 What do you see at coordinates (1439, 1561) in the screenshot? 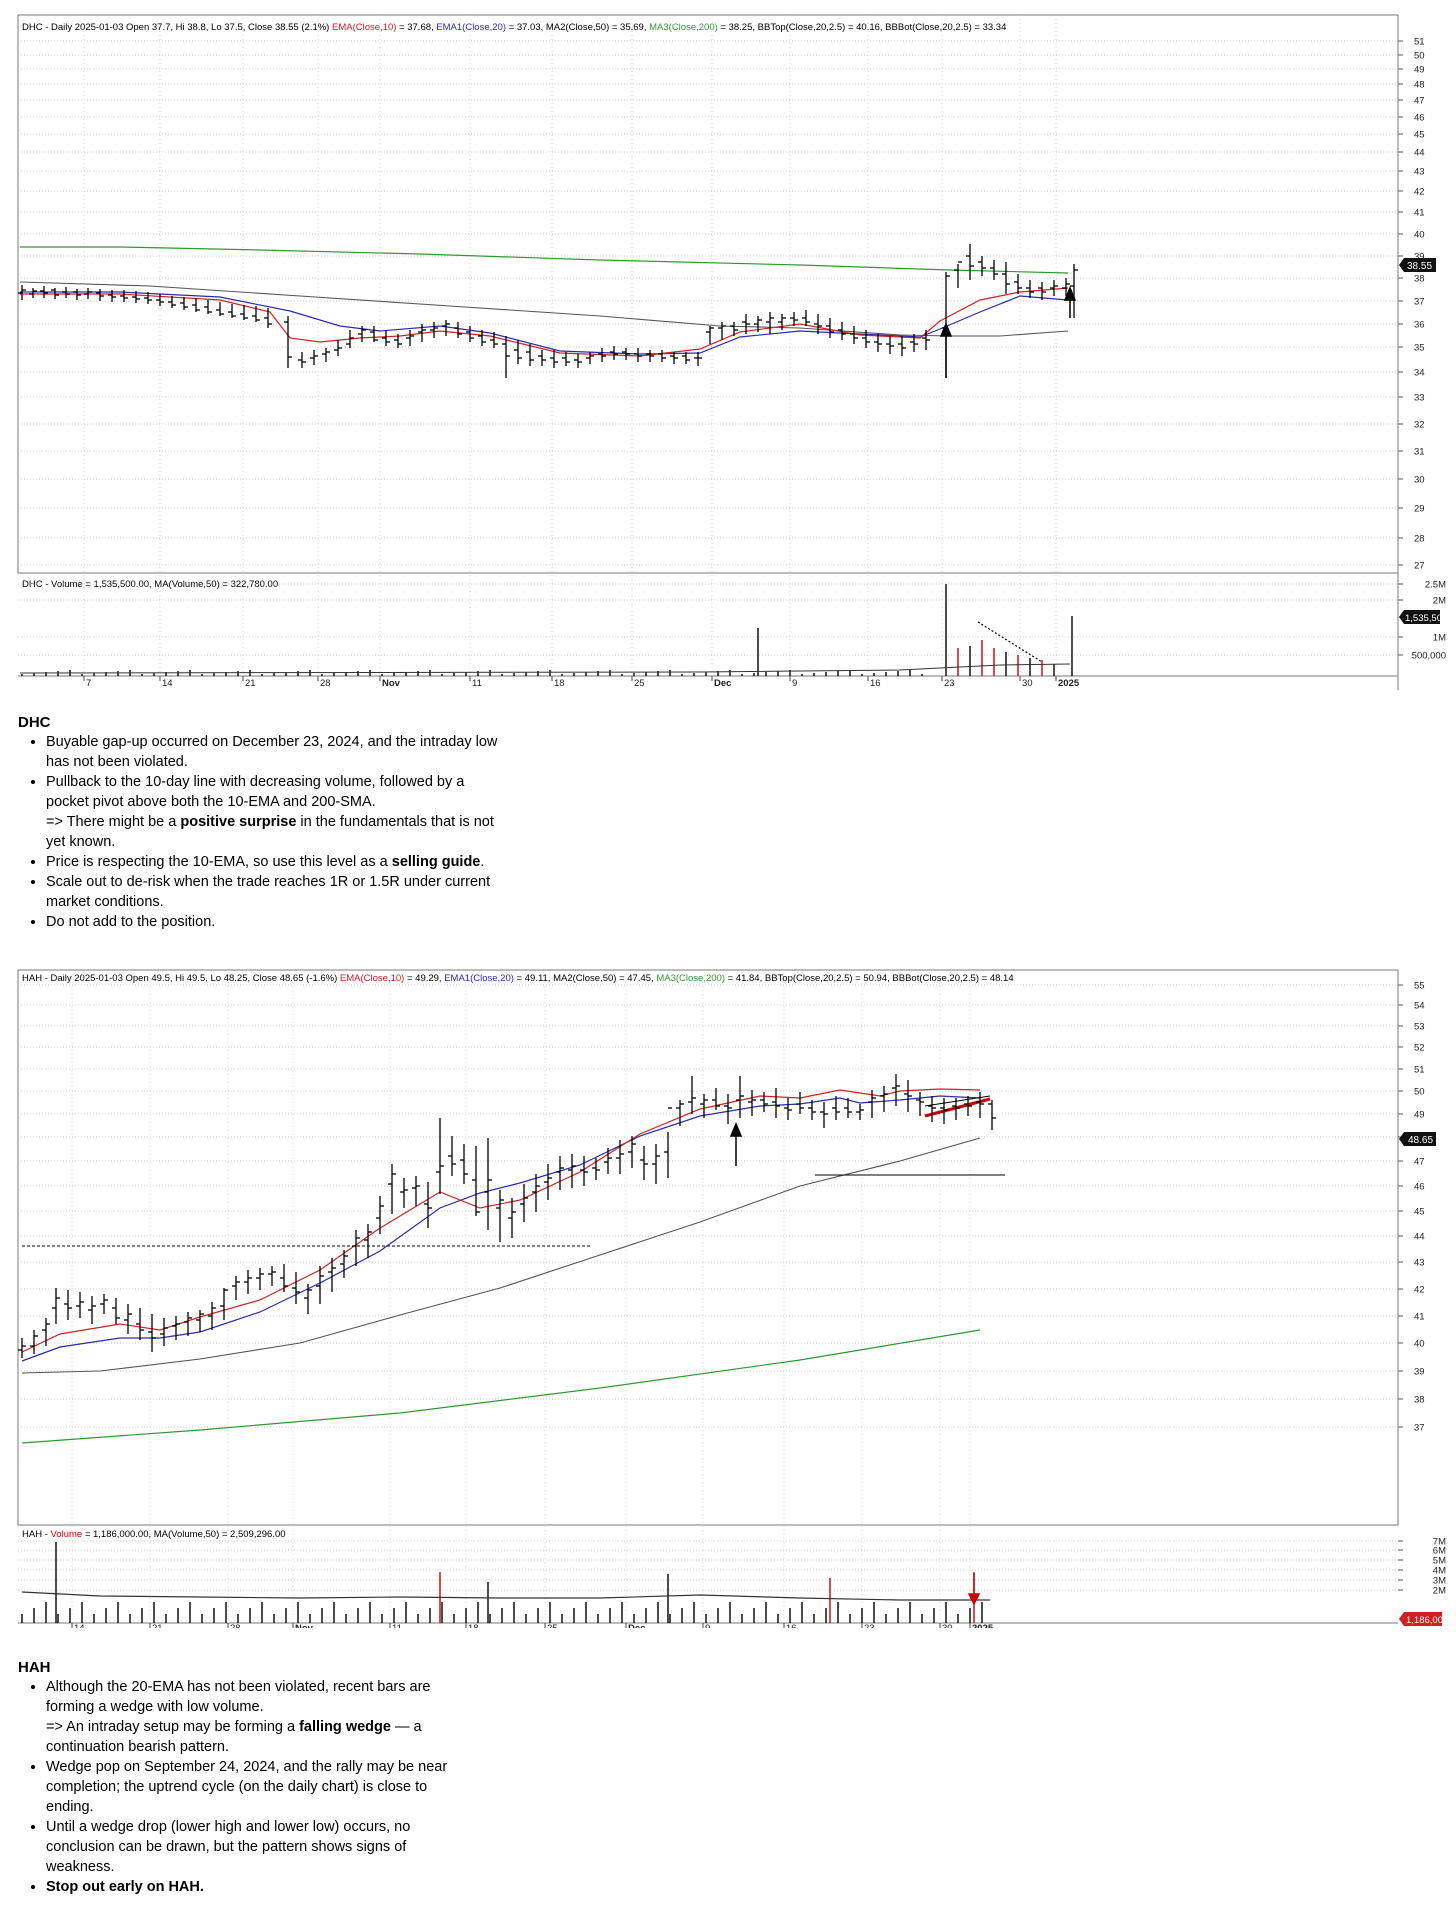
I see `volume-axis-label: 5M` at bounding box center [1439, 1561].